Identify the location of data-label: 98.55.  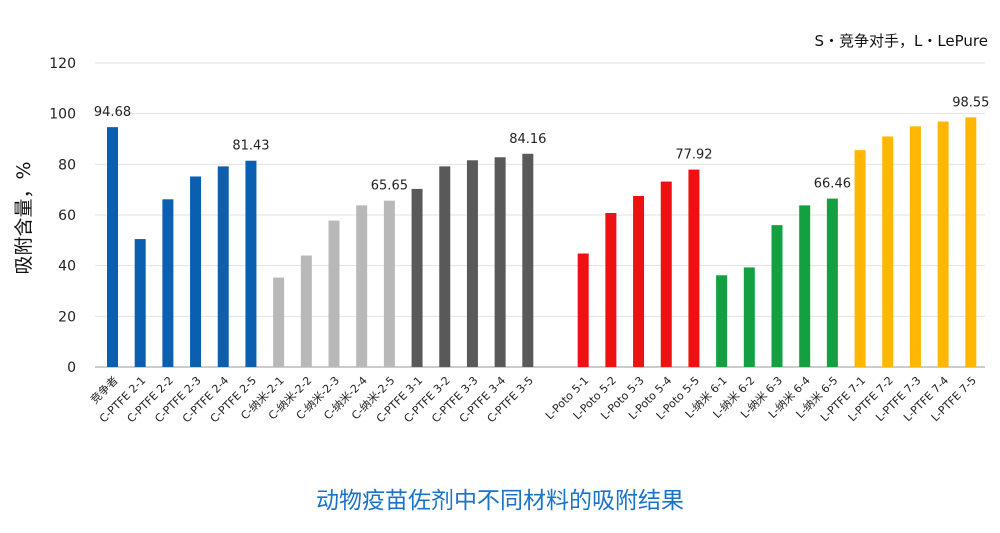
(970, 102).